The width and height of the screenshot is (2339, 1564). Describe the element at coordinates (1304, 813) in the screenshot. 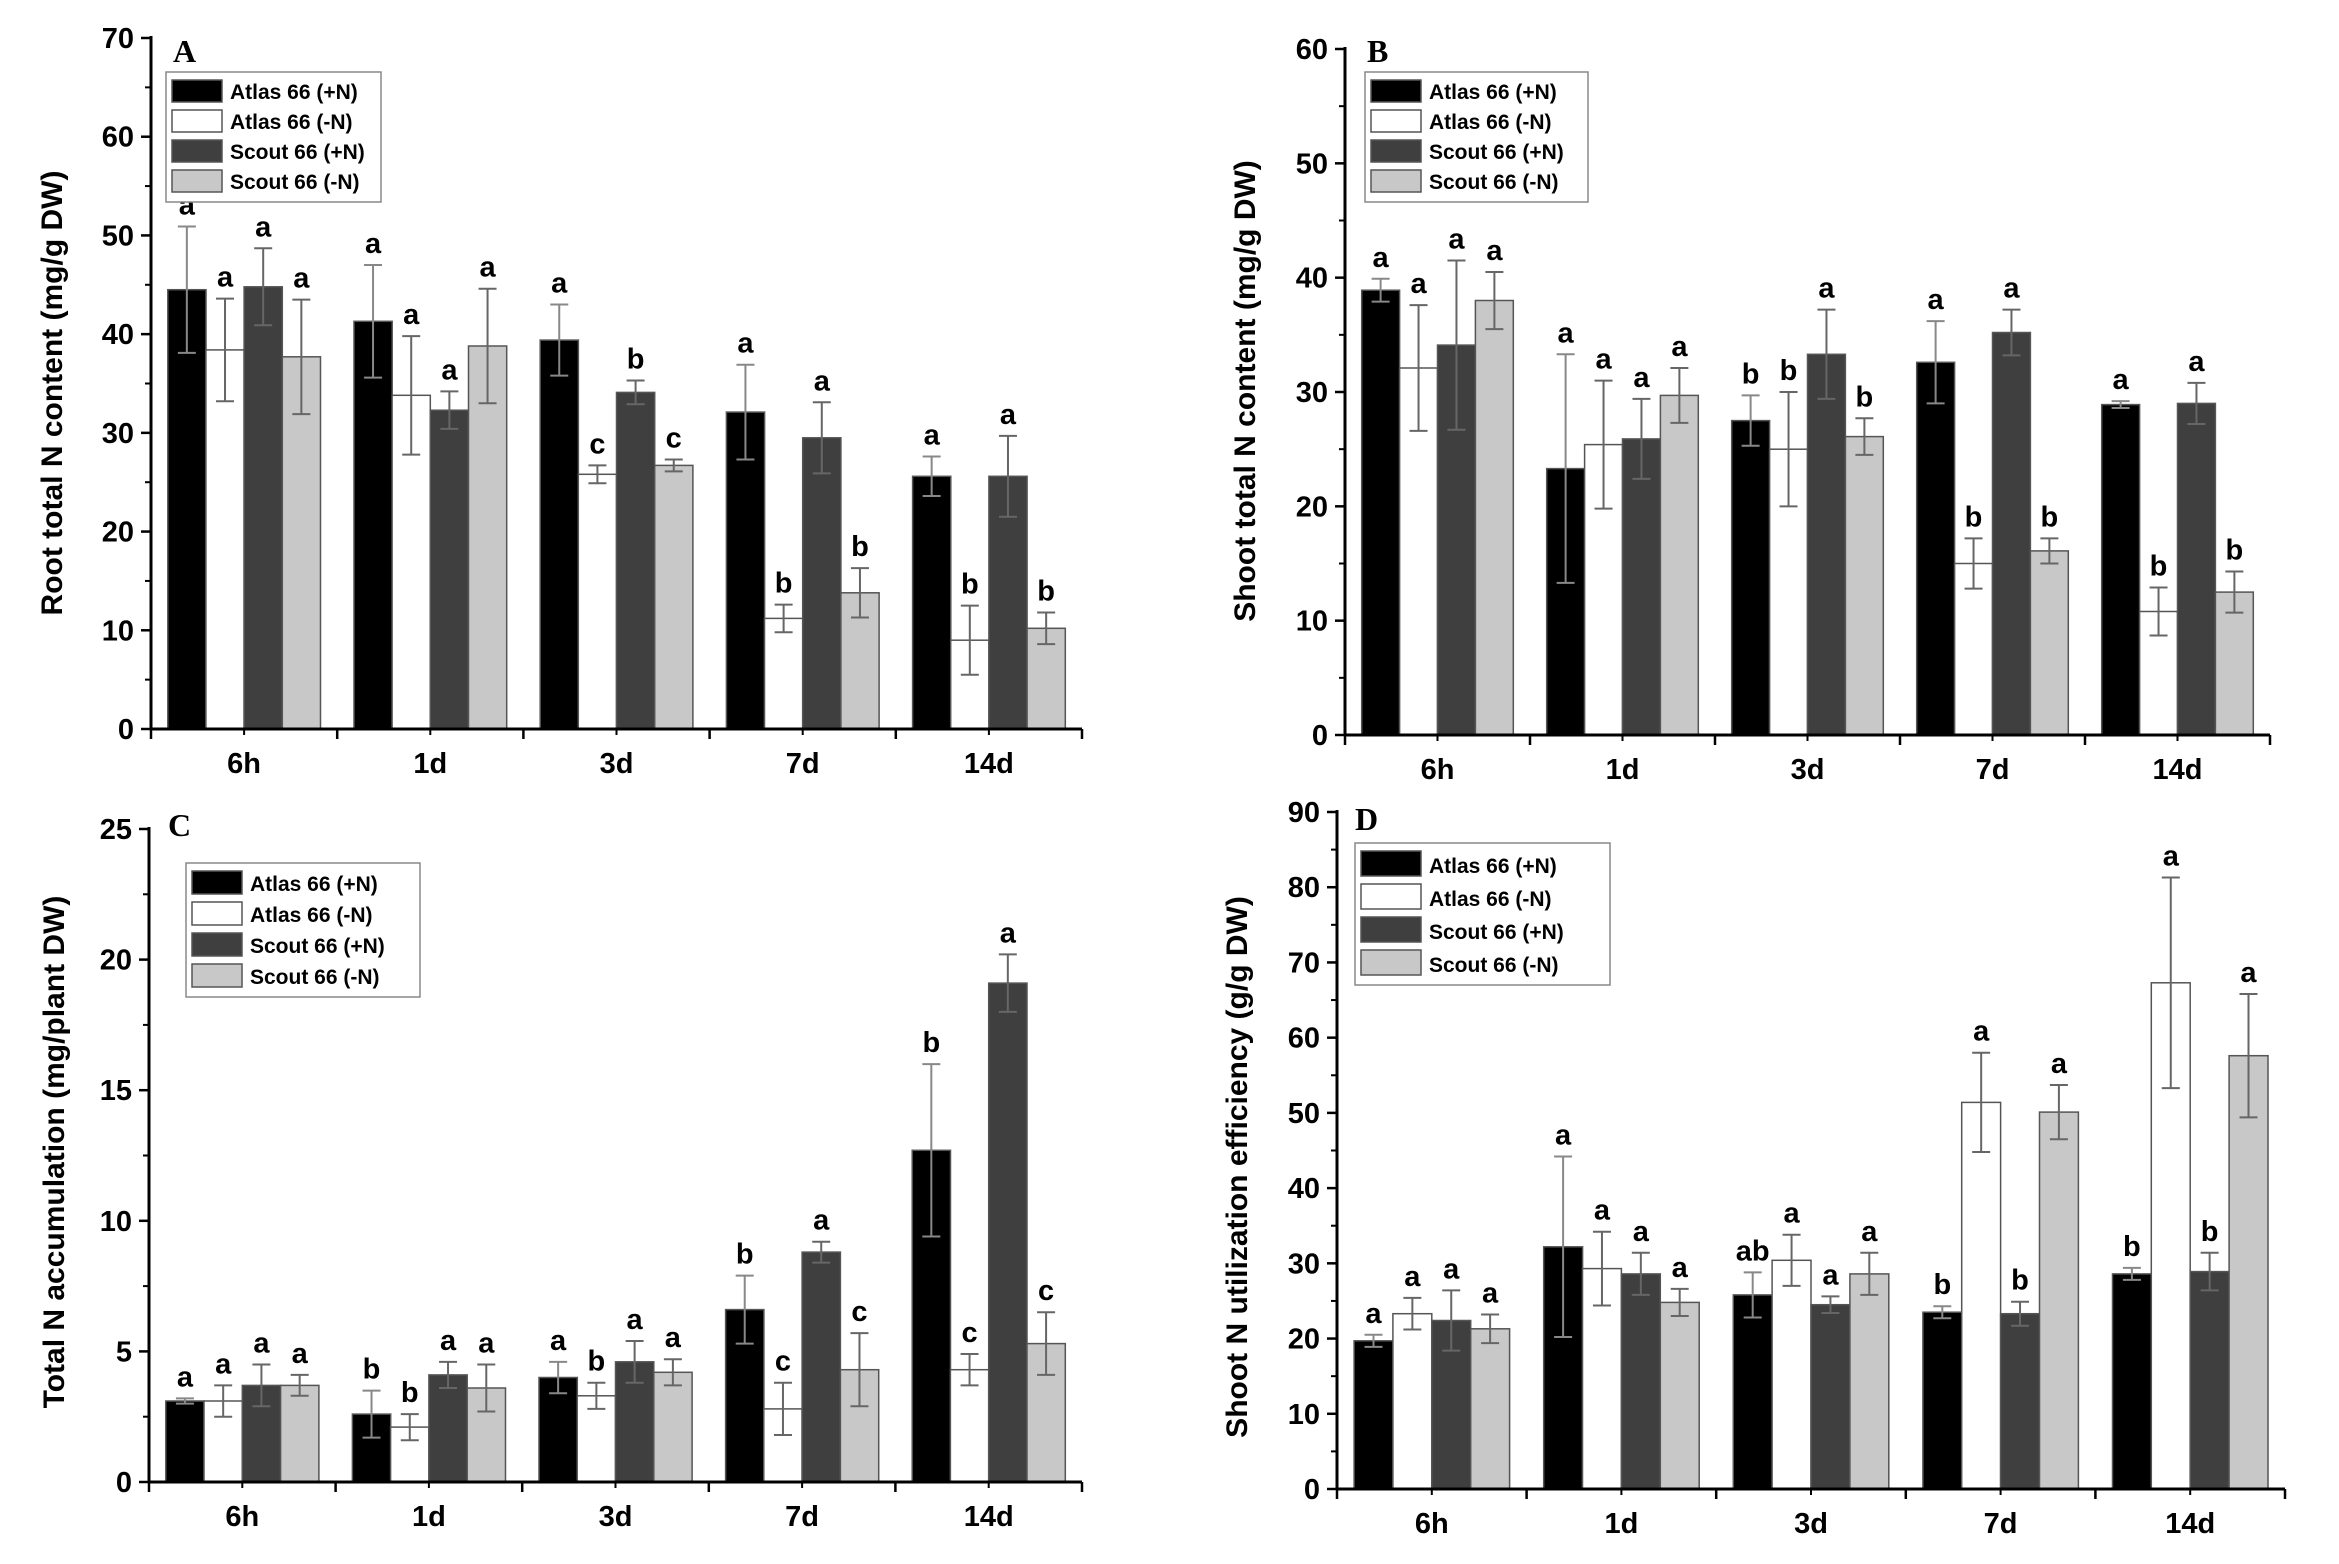

I see `y-tick-label: 90` at that location.